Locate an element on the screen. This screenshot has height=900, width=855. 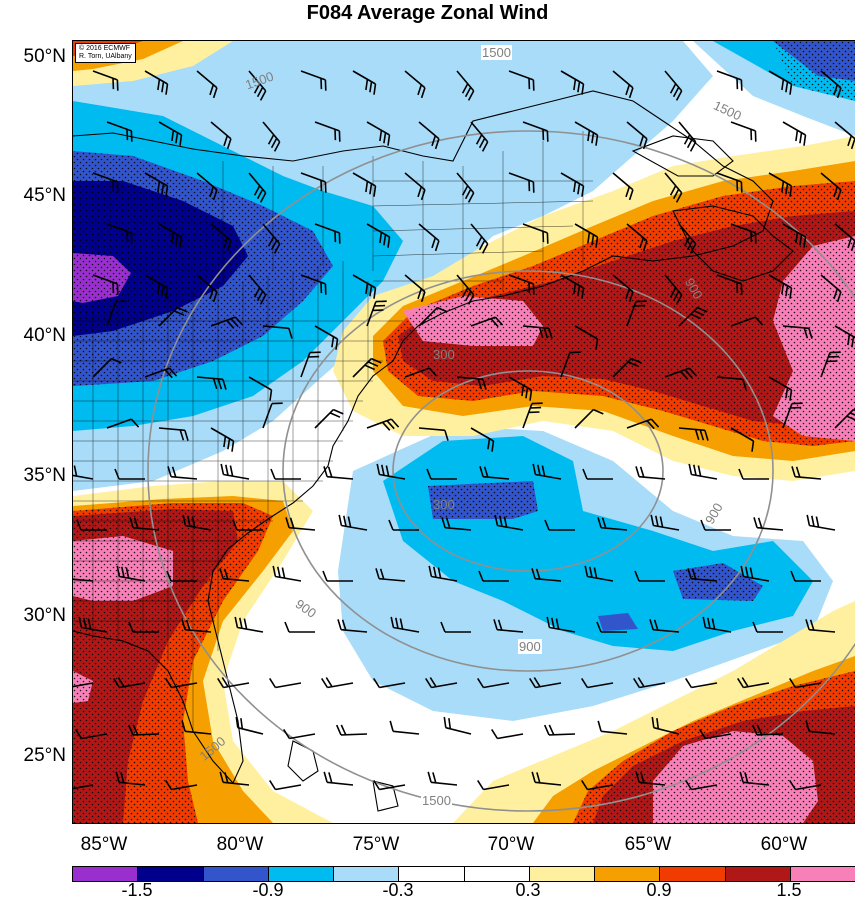
colorbar-label: -0.9 is located at coordinates (268, 890).